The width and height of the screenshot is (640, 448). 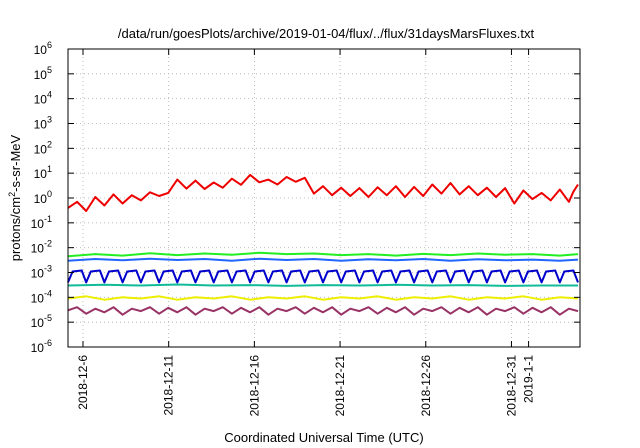 I want to click on y-axis-label-rest: -s-sr-MeV, so click(x=15, y=162).